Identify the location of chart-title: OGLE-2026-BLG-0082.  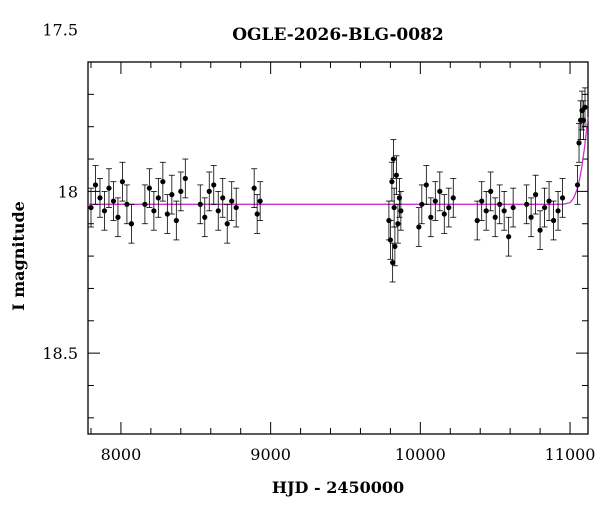
(338, 35).